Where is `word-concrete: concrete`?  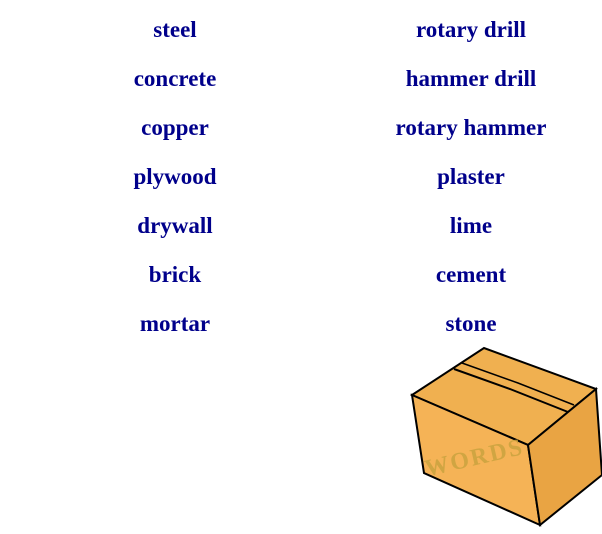 word-concrete: concrete is located at coordinates (175, 78).